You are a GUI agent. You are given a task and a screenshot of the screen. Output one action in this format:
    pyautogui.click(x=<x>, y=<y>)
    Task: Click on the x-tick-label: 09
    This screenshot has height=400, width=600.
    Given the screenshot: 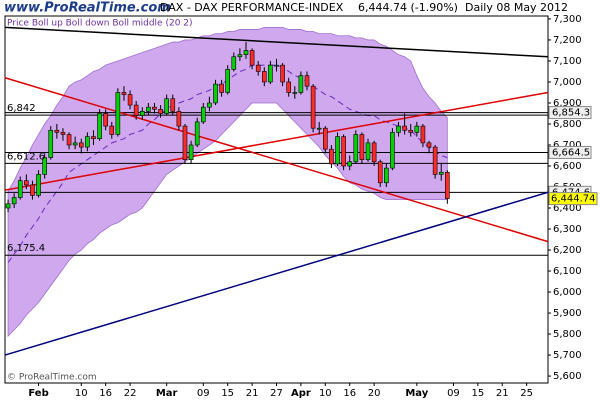 What is the action you would take?
    pyautogui.click(x=453, y=393)
    